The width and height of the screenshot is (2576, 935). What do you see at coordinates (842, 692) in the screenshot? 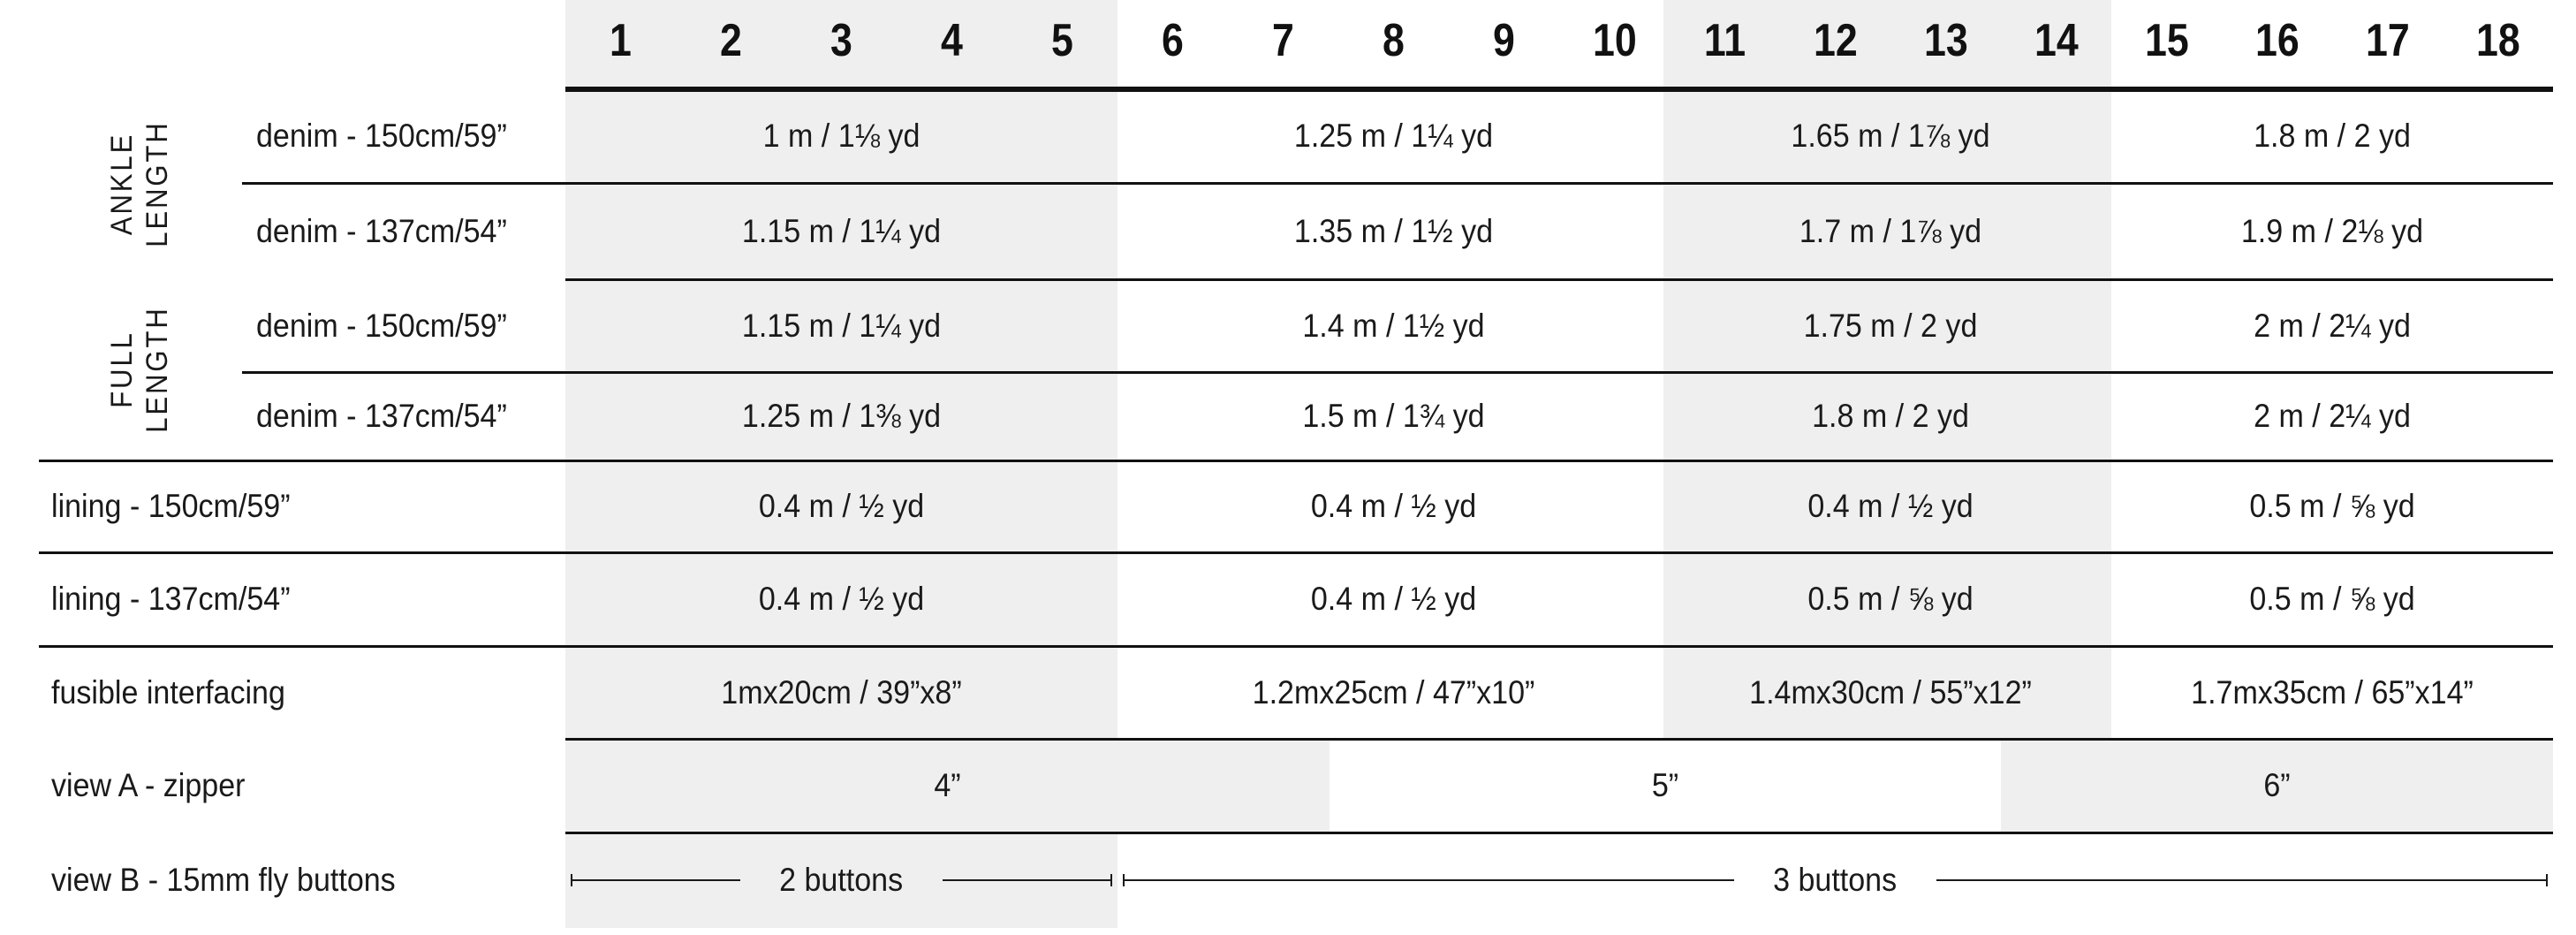
I see `table-cell: 1mx20cm / 39”x8”` at bounding box center [842, 692].